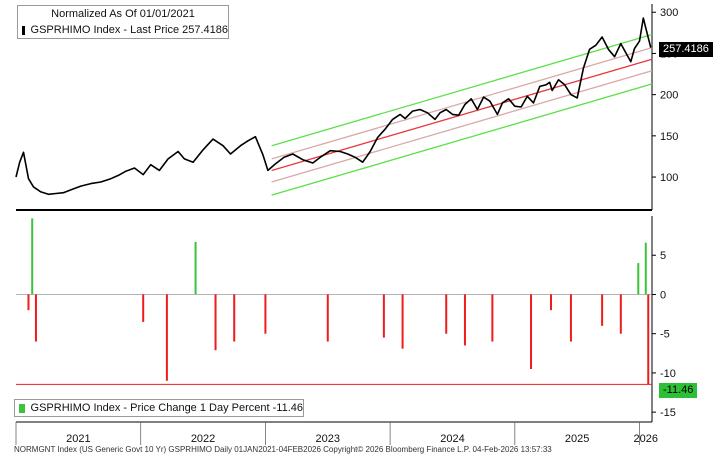  What do you see at coordinates (663, 295) in the screenshot?
I see `change-y-tick-label: 0` at bounding box center [663, 295].